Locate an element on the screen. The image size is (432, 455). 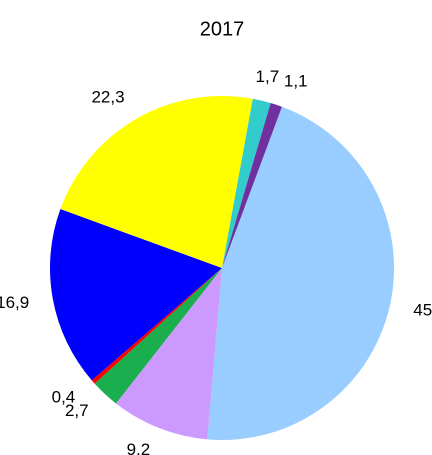
data-label: 1,7 is located at coordinates (268, 76).